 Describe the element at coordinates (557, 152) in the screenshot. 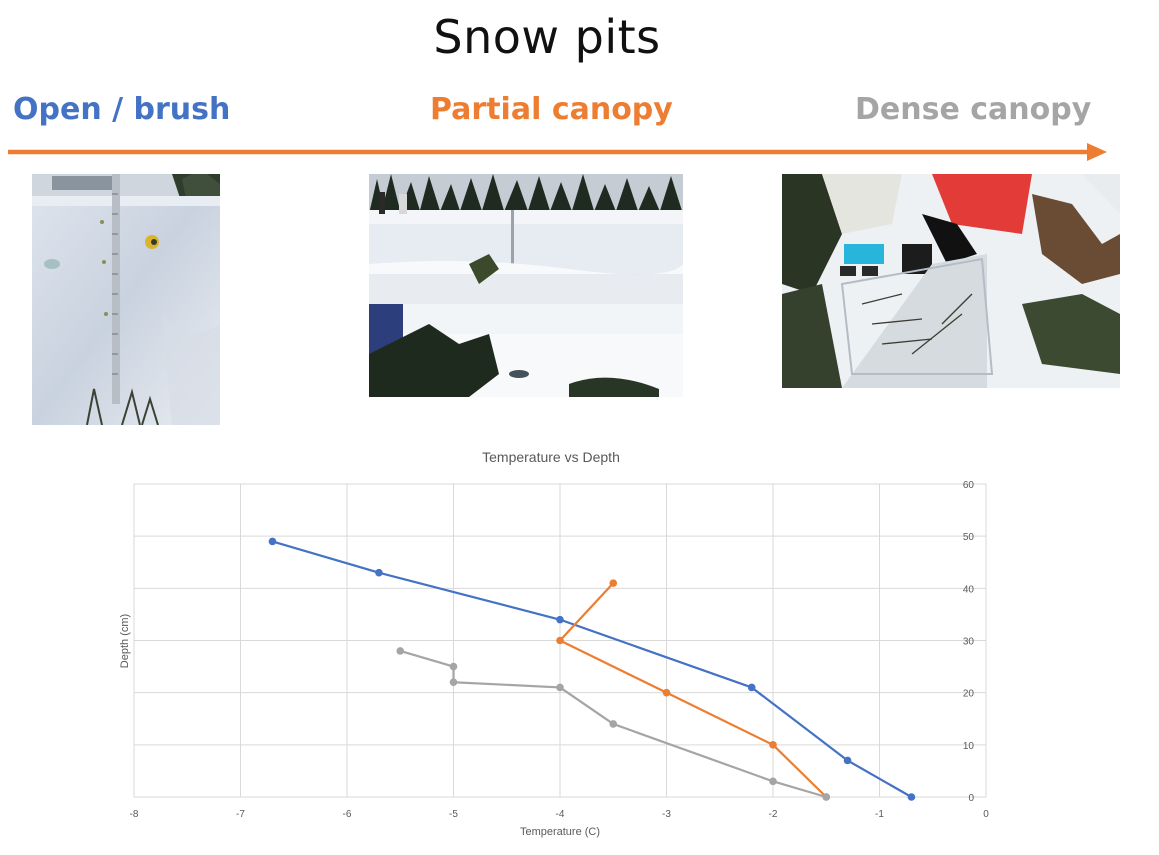

I see `canopy-gradient-arrow` at that location.